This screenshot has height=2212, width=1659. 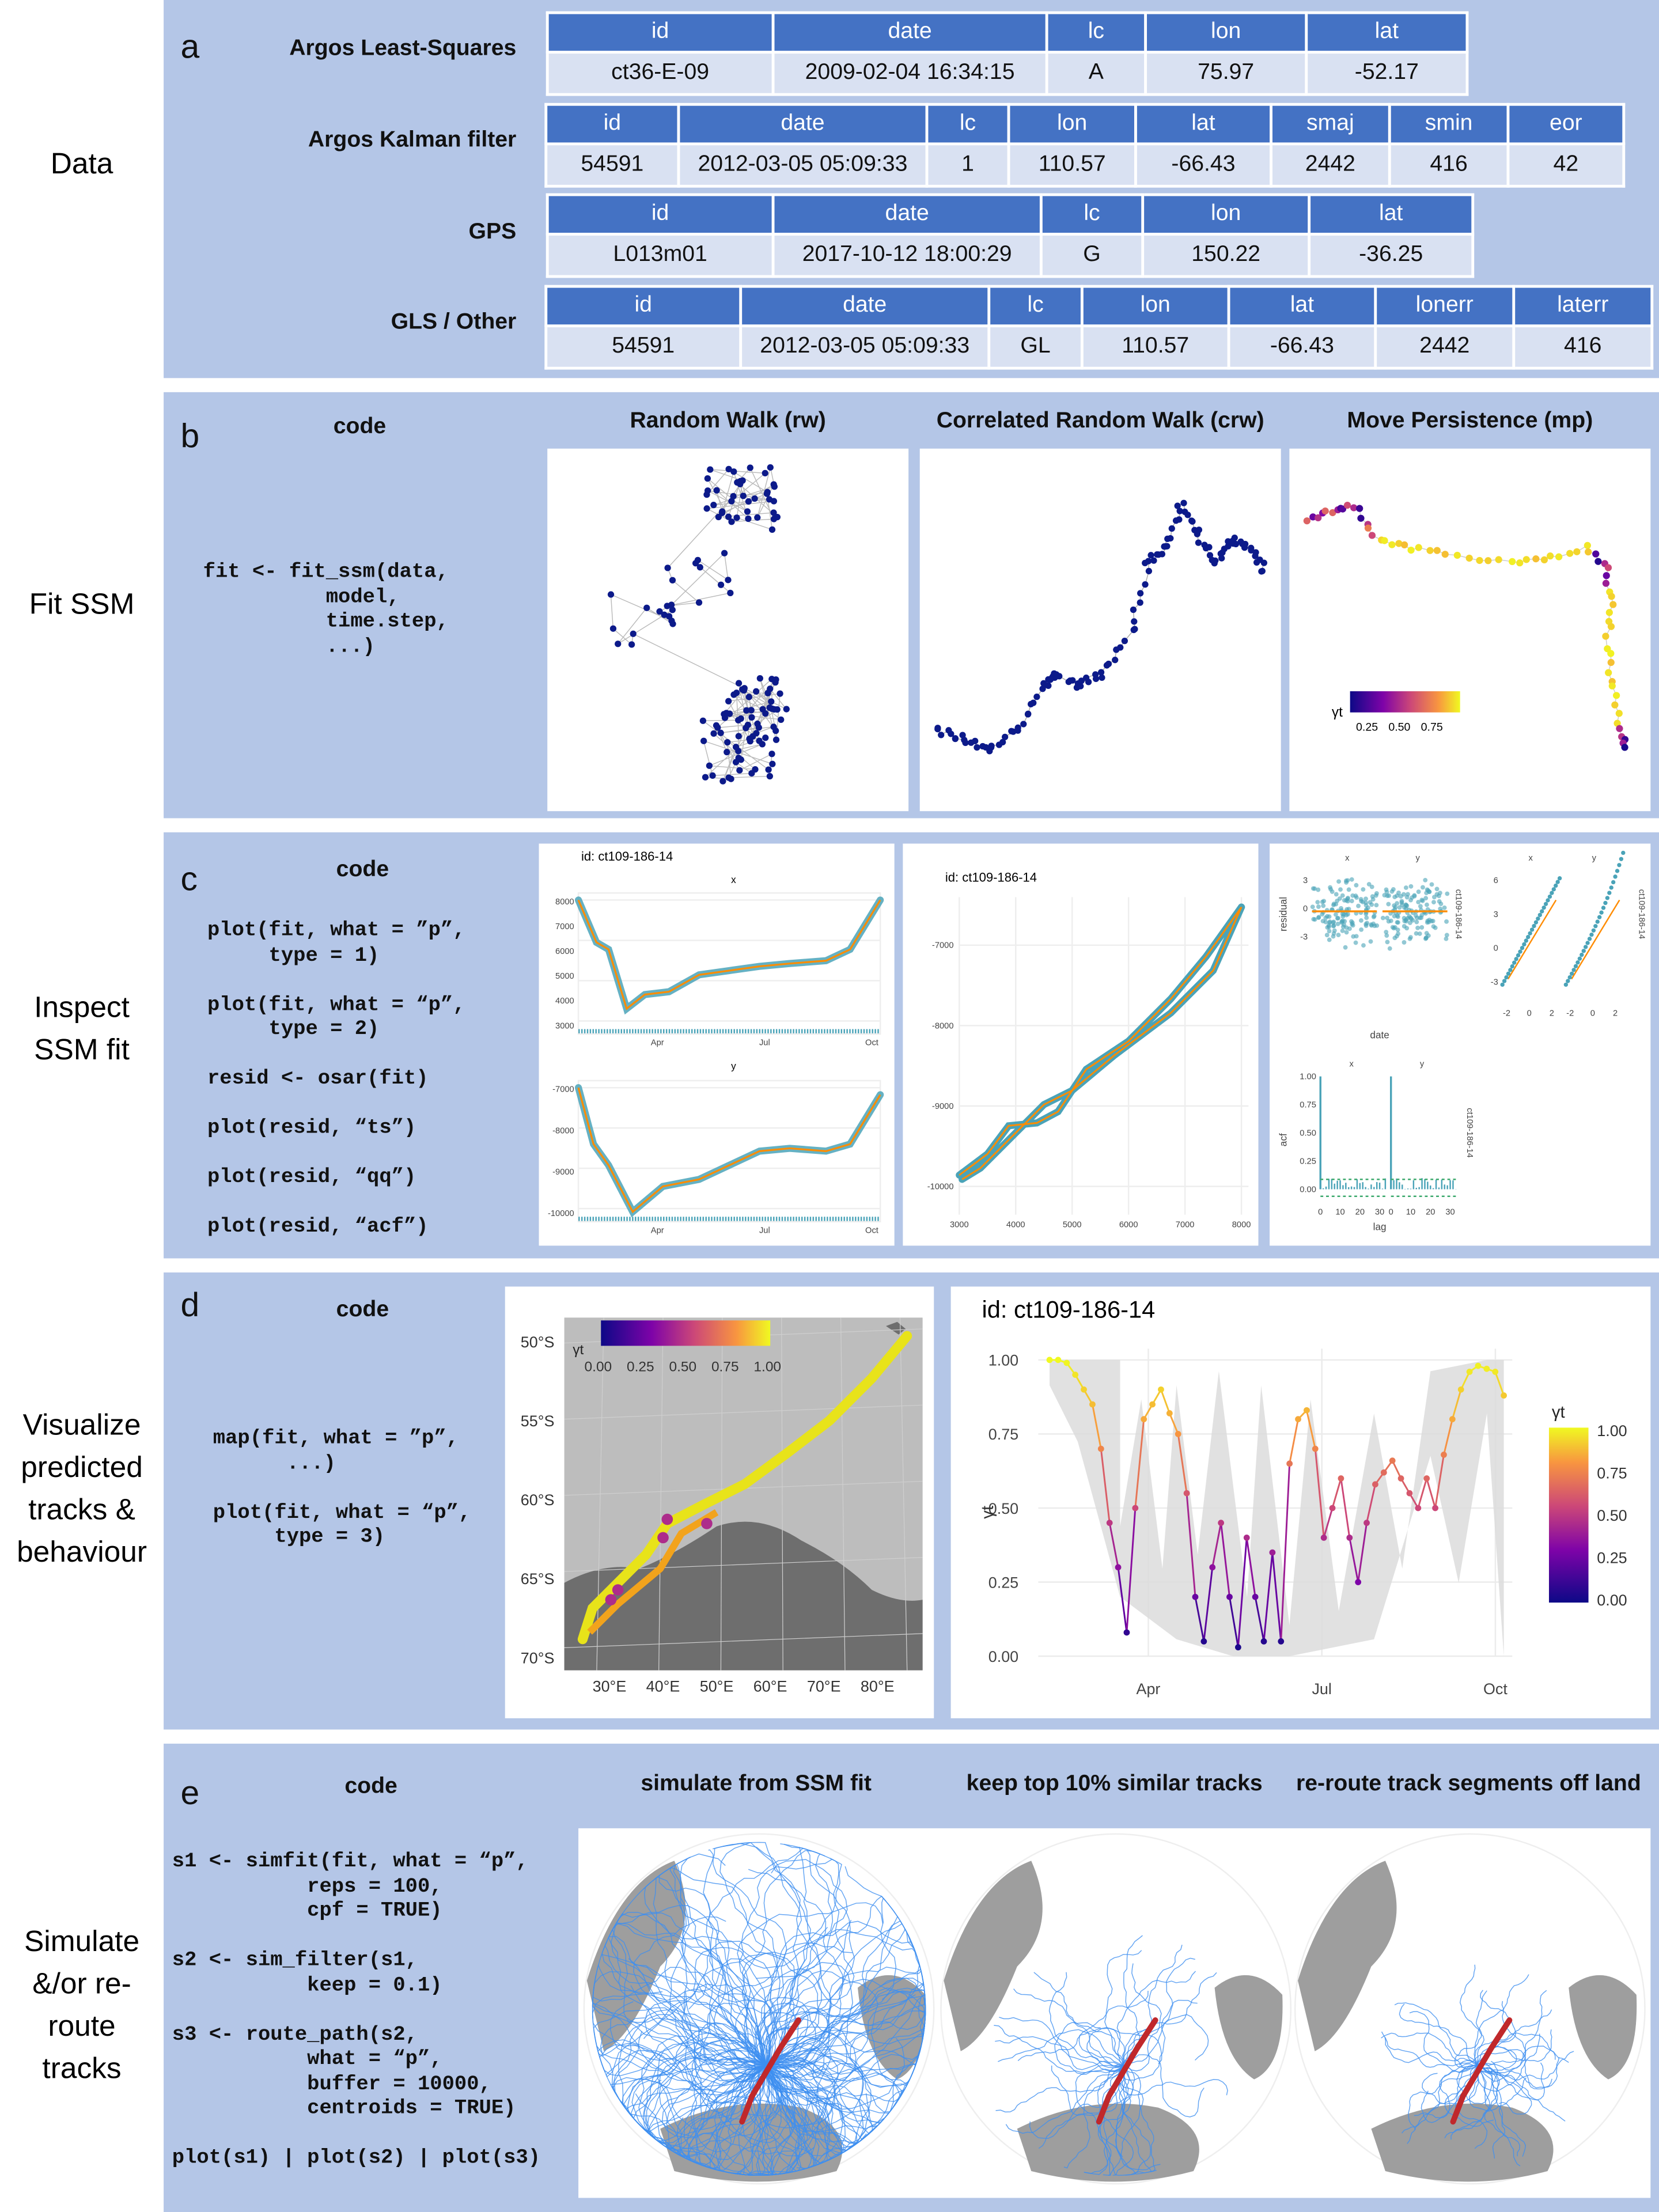 I want to click on ts-y-y-tick: -9000, so click(x=563, y=1172).